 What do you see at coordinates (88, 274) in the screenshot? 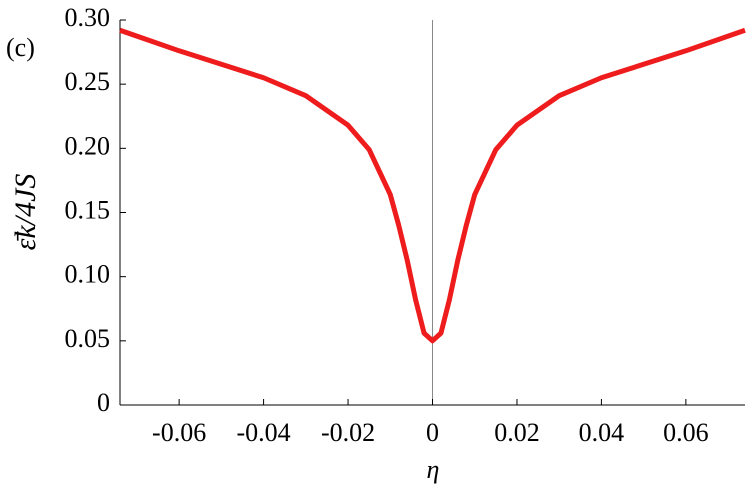
I see `y-tick-label: 0.10` at bounding box center [88, 274].